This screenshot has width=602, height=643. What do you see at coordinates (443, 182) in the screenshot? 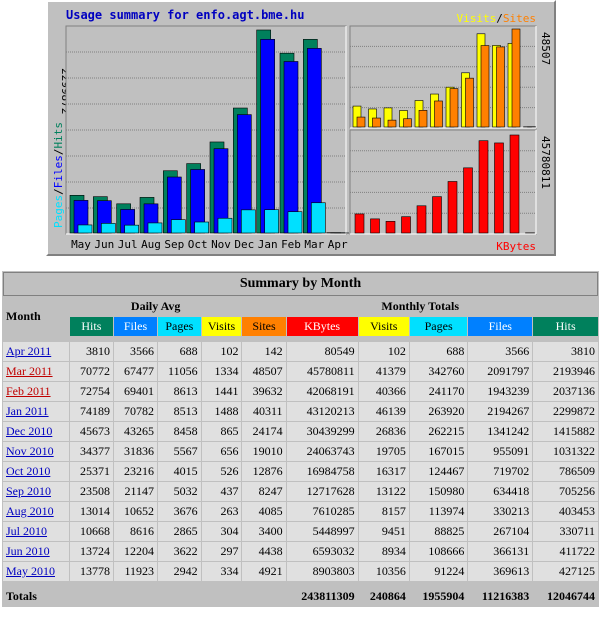
I see `kbytes-panel` at bounding box center [443, 182].